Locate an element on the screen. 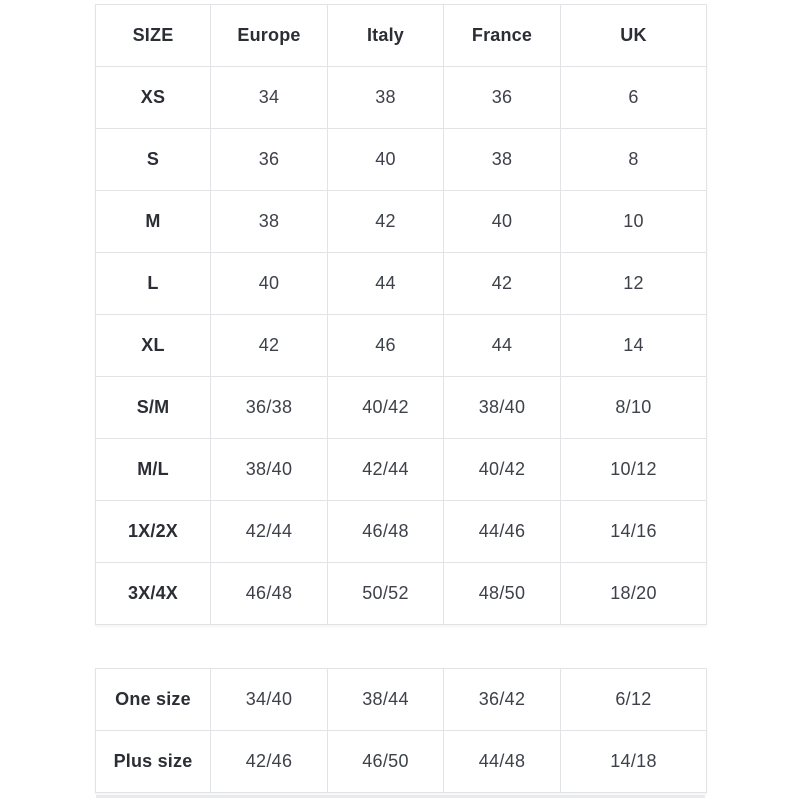 This screenshot has height=800, width=800. table-cell: 50/52 is located at coordinates (385, 593).